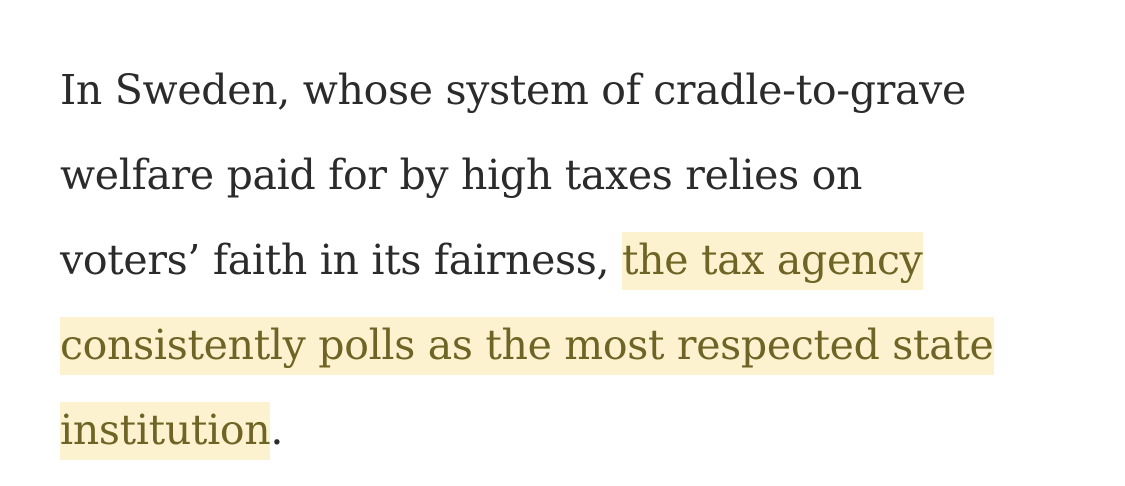  Describe the element at coordinates (772, 261) in the screenshot. I see `highlighted-text: the tax agency` at that location.